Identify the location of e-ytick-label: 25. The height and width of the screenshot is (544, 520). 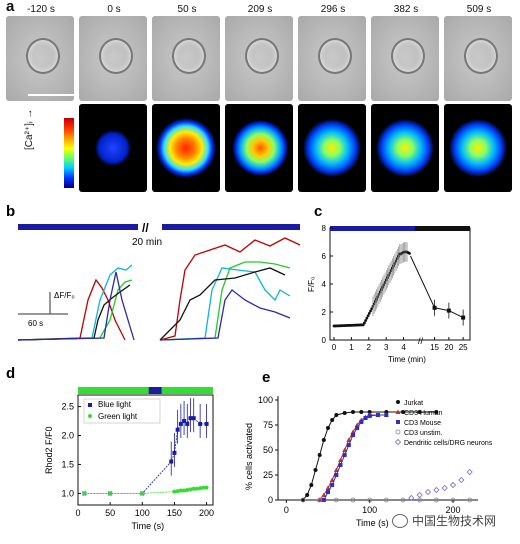
(268, 475).